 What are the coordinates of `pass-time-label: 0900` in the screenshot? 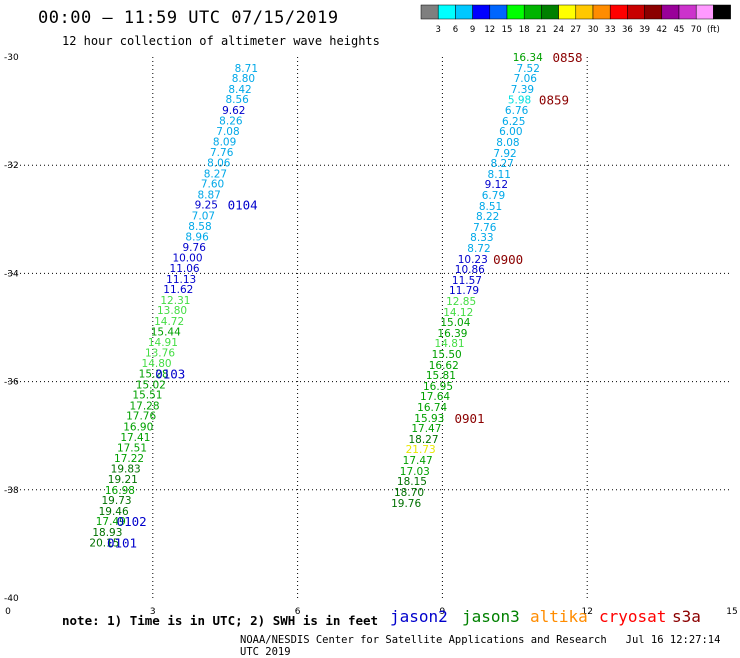 It's located at (508, 259).